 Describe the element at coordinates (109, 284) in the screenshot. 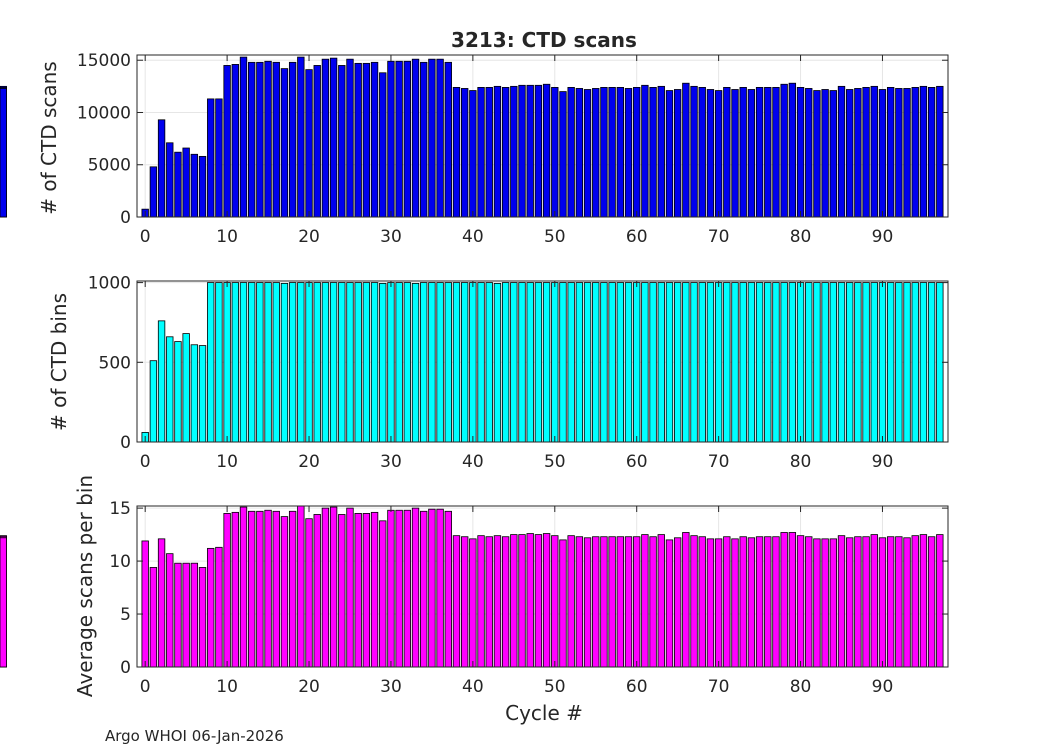

I see `y-tick-label: 1000` at that location.